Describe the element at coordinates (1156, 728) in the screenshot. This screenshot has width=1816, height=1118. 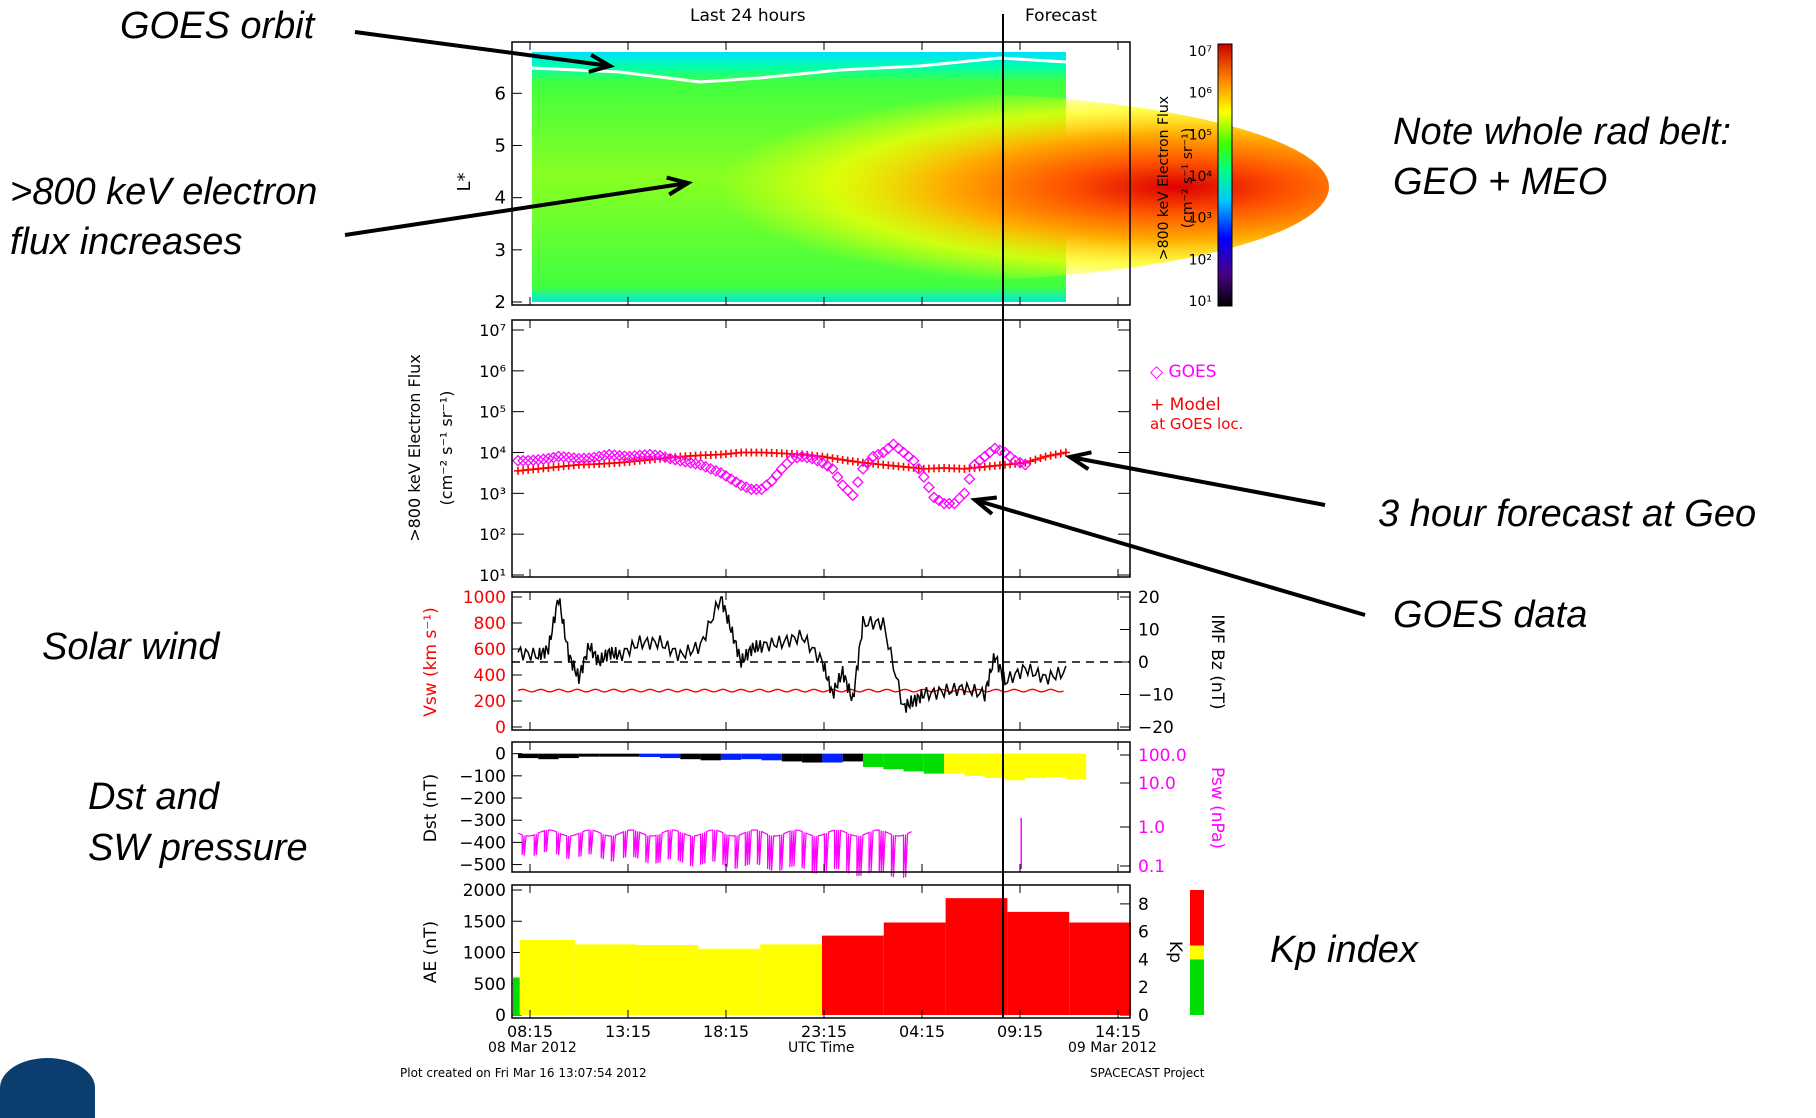
I see `ytick-label-bz: −20` at that location.